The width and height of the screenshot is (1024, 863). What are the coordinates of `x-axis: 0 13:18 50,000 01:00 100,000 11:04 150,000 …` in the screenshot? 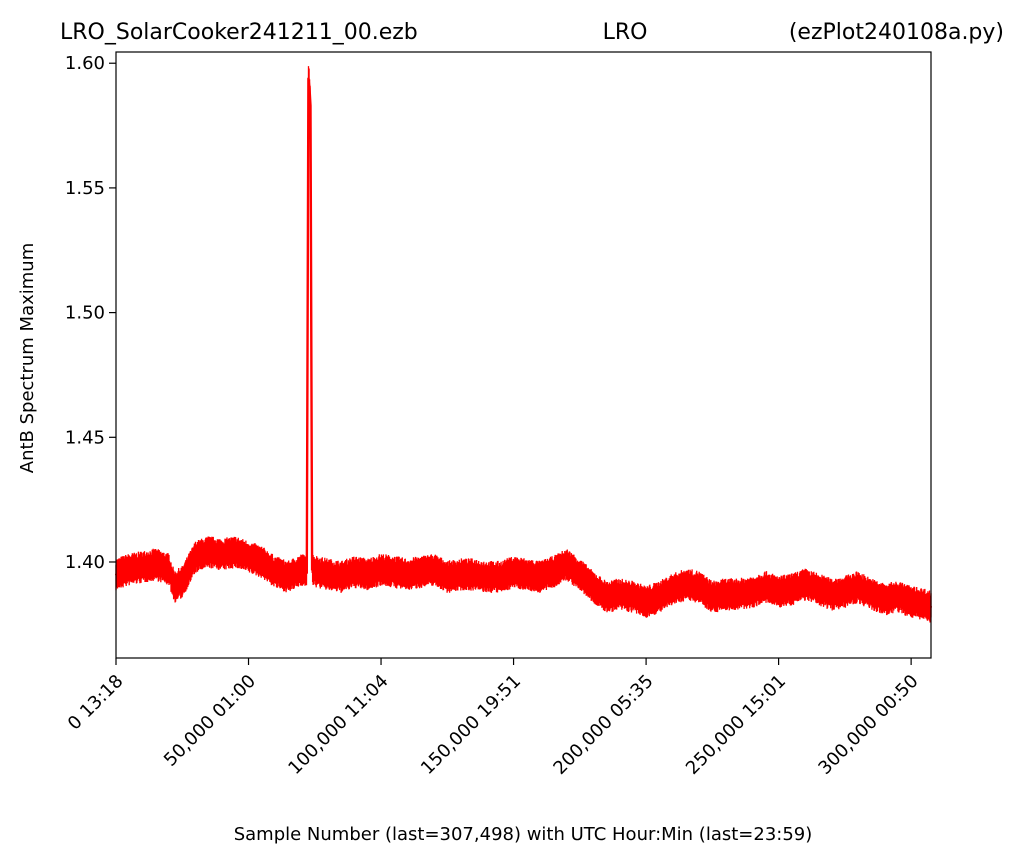 It's located at (493, 718).